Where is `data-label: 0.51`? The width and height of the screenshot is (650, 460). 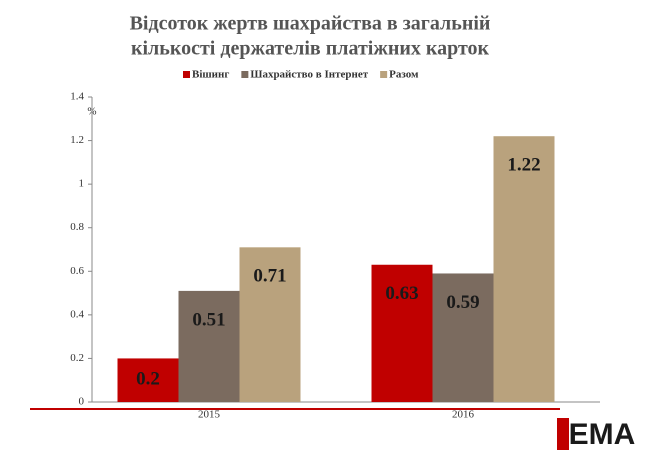
data-label: 0.51 is located at coordinates (208, 319).